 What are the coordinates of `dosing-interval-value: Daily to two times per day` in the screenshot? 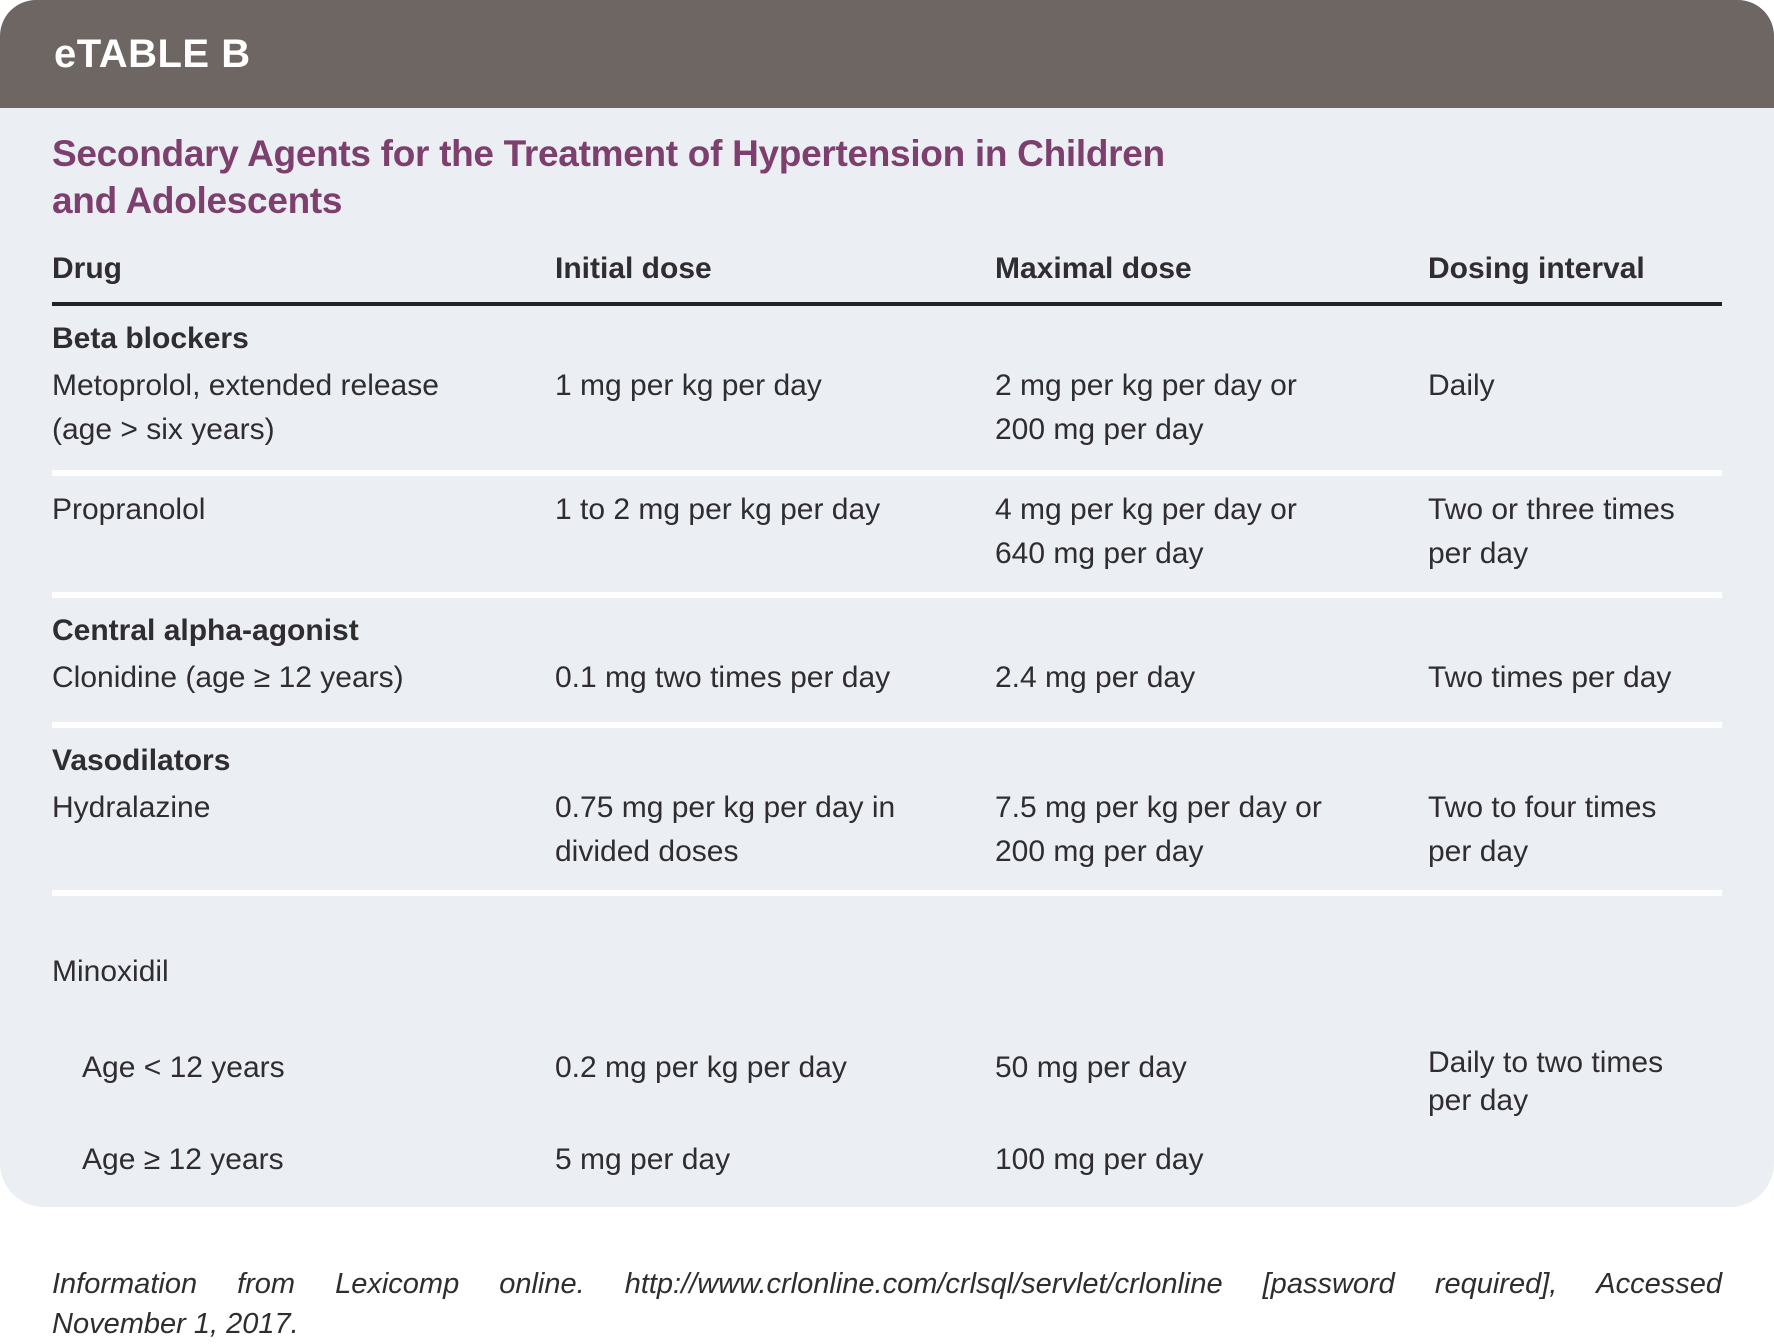 It's located at (1546, 1081).